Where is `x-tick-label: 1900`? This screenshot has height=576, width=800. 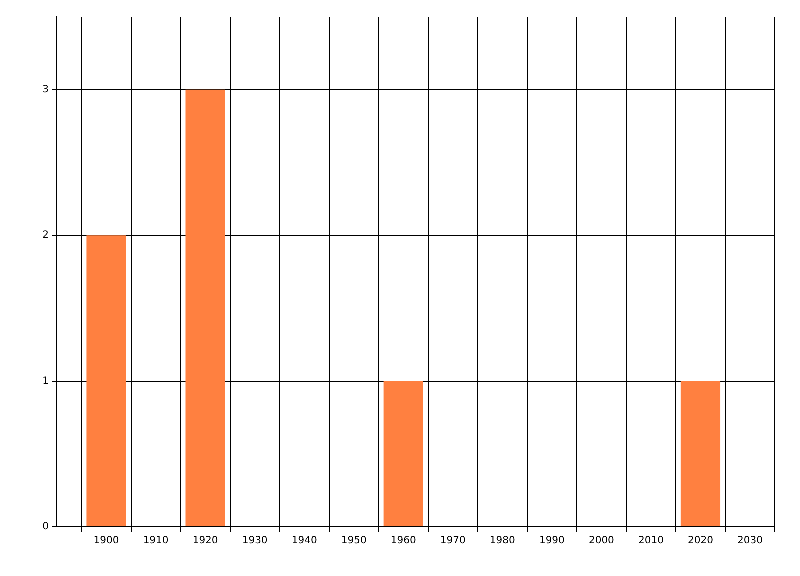 x-tick-label: 1900 is located at coordinates (107, 541).